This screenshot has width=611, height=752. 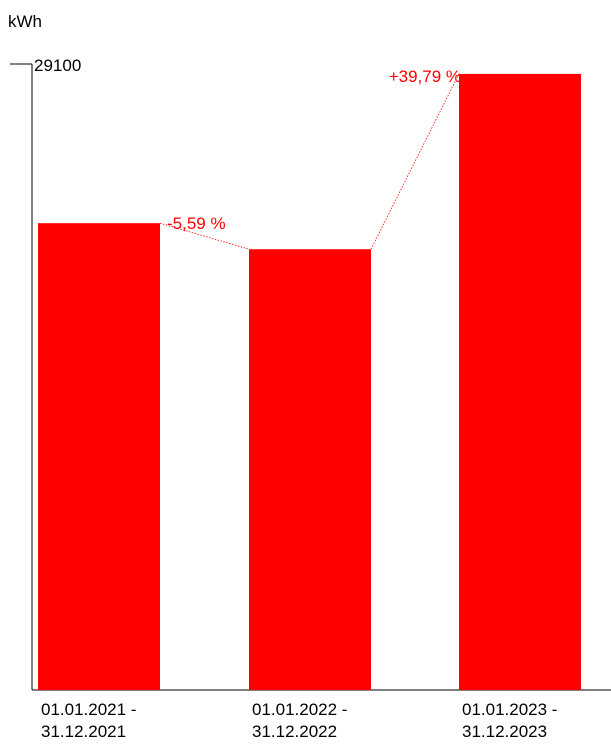 What do you see at coordinates (88, 720) in the screenshot?
I see `x-tick-label-1: 01.01.2021 -31.12.2021` at bounding box center [88, 720].